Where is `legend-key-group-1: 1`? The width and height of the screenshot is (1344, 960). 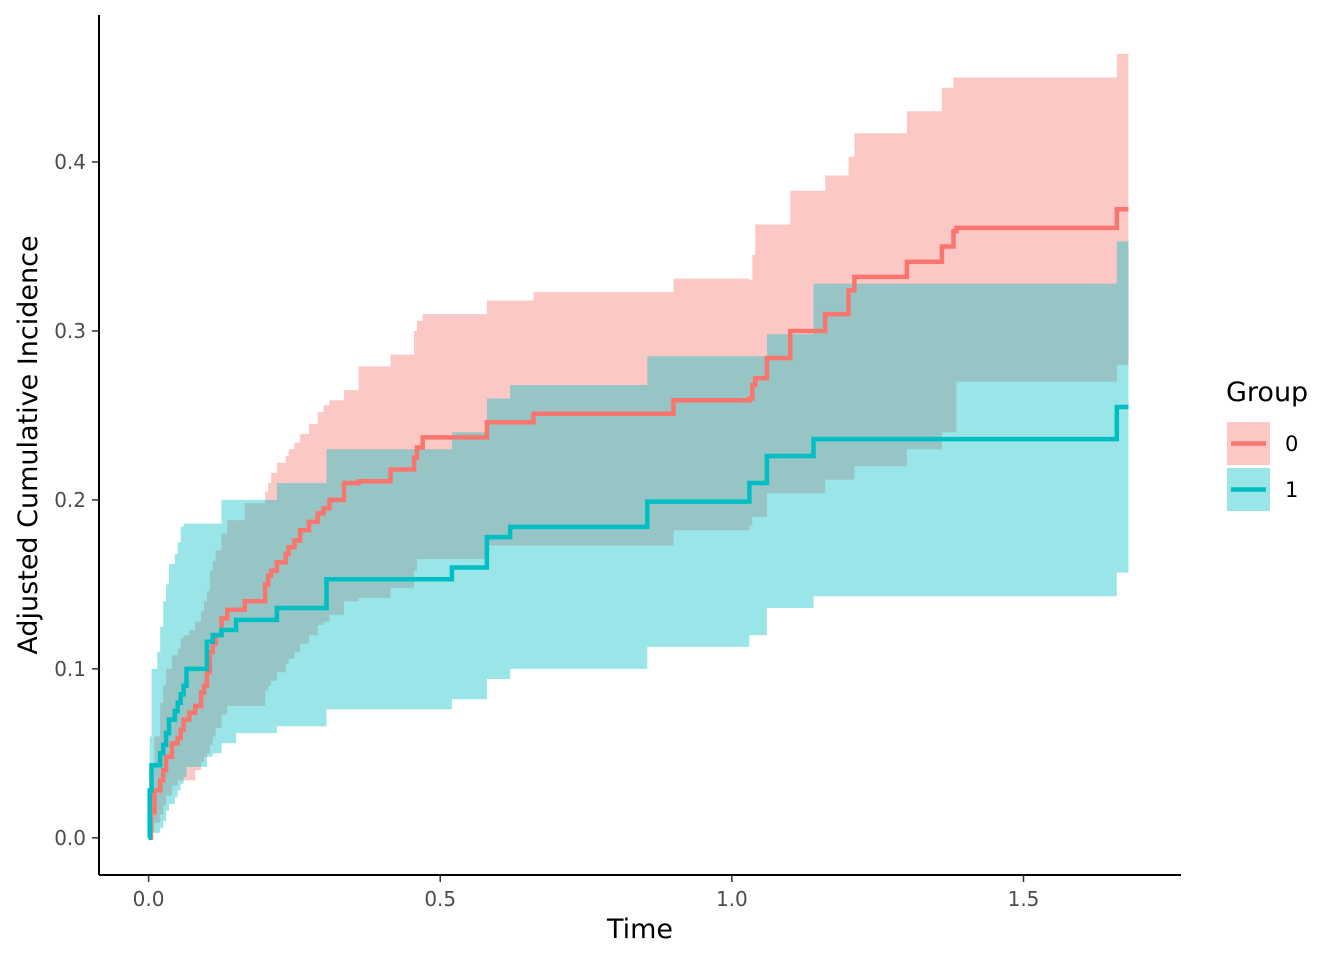
legend-key-group-1: 1 is located at coordinates (1262, 489).